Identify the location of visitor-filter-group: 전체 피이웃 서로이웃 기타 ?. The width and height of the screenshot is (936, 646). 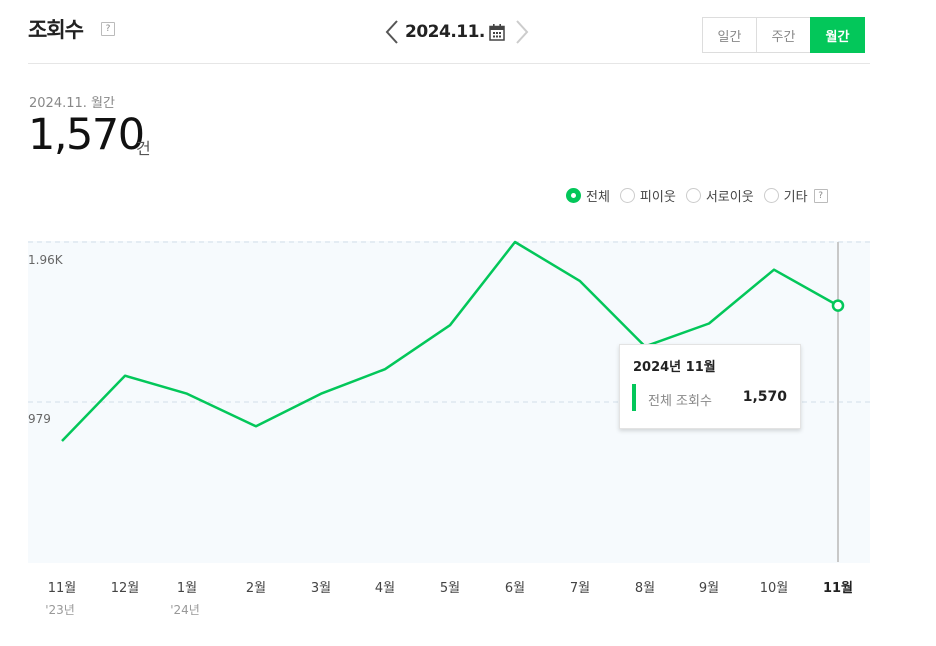
(697, 195).